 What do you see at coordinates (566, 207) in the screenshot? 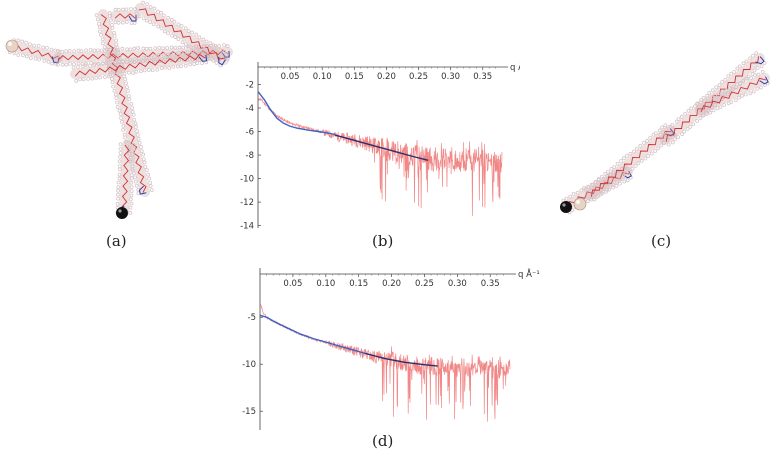
I see `terminal-sphere-dark` at bounding box center [566, 207].